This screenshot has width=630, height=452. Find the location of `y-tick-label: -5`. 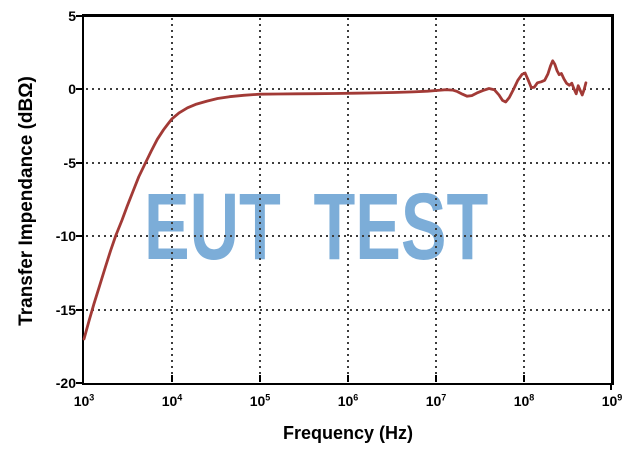

y-tick-label: -5 is located at coordinates (69, 162).